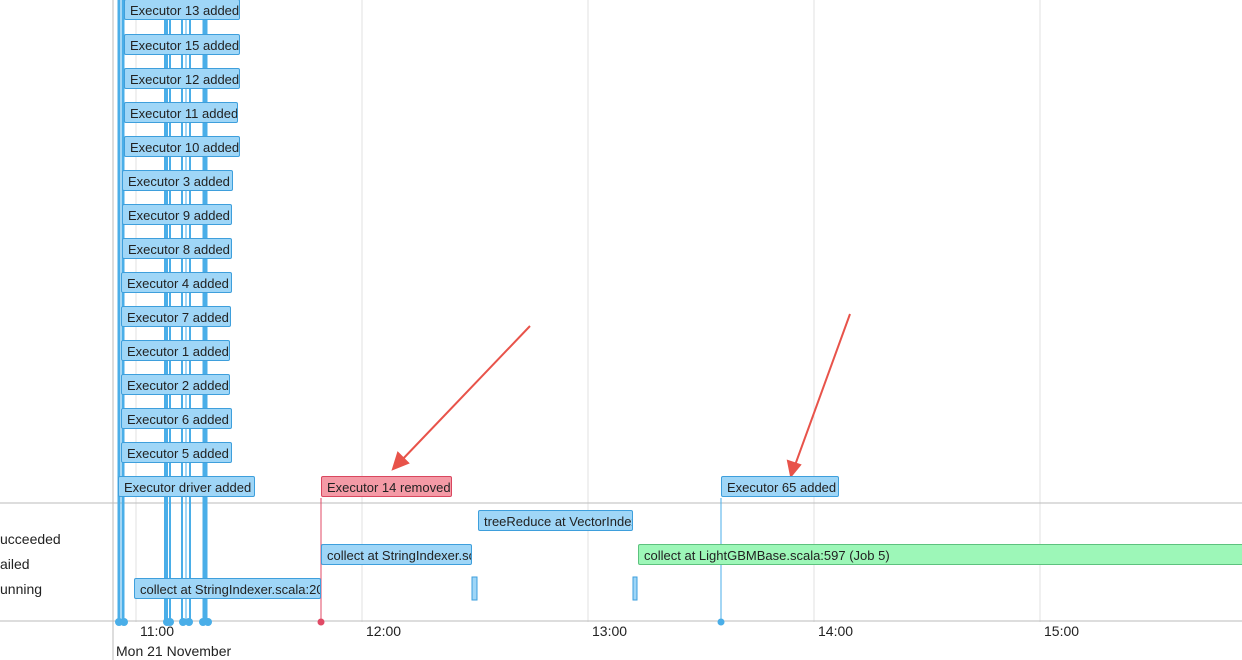 The height and width of the screenshot is (660, 1242). I want to click on executor-event: Executor 13 added, so click(182, 10).